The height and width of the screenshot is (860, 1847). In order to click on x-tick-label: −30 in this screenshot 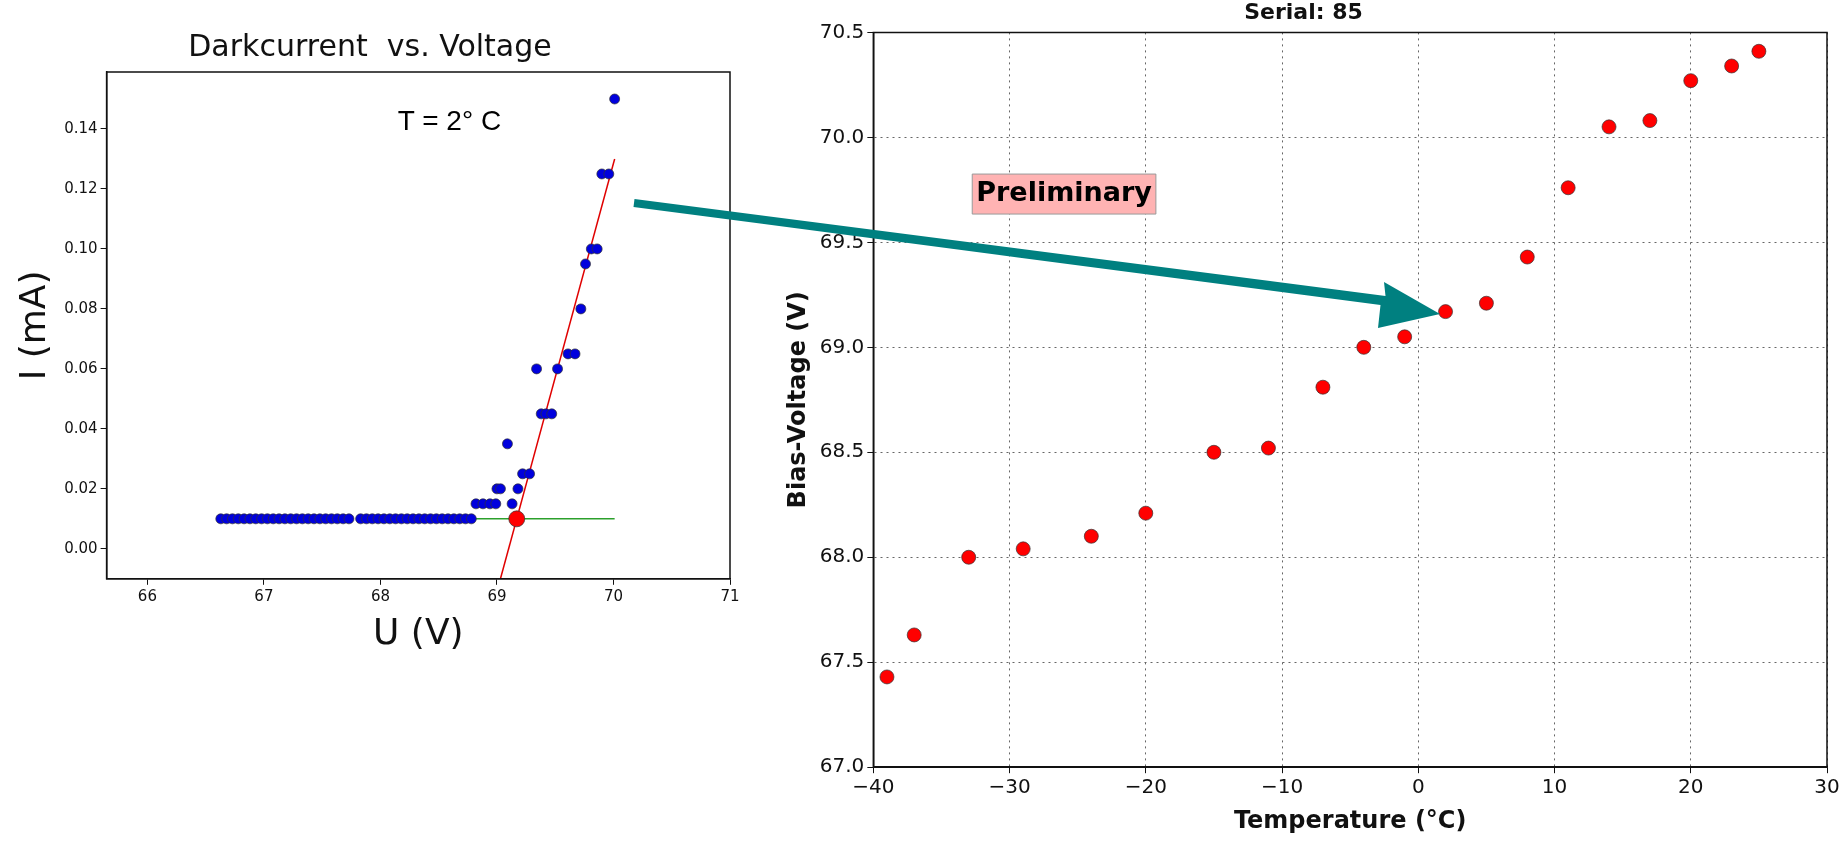, I will do `click(1009, 786)`.